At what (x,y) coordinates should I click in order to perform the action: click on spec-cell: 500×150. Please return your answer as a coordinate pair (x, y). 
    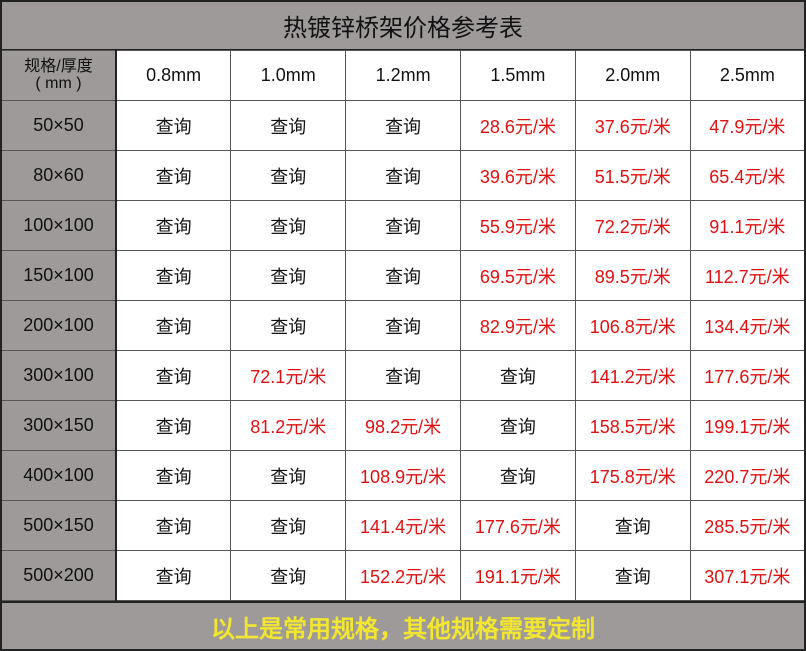
    Looking at the image, I should click on (58, 525).